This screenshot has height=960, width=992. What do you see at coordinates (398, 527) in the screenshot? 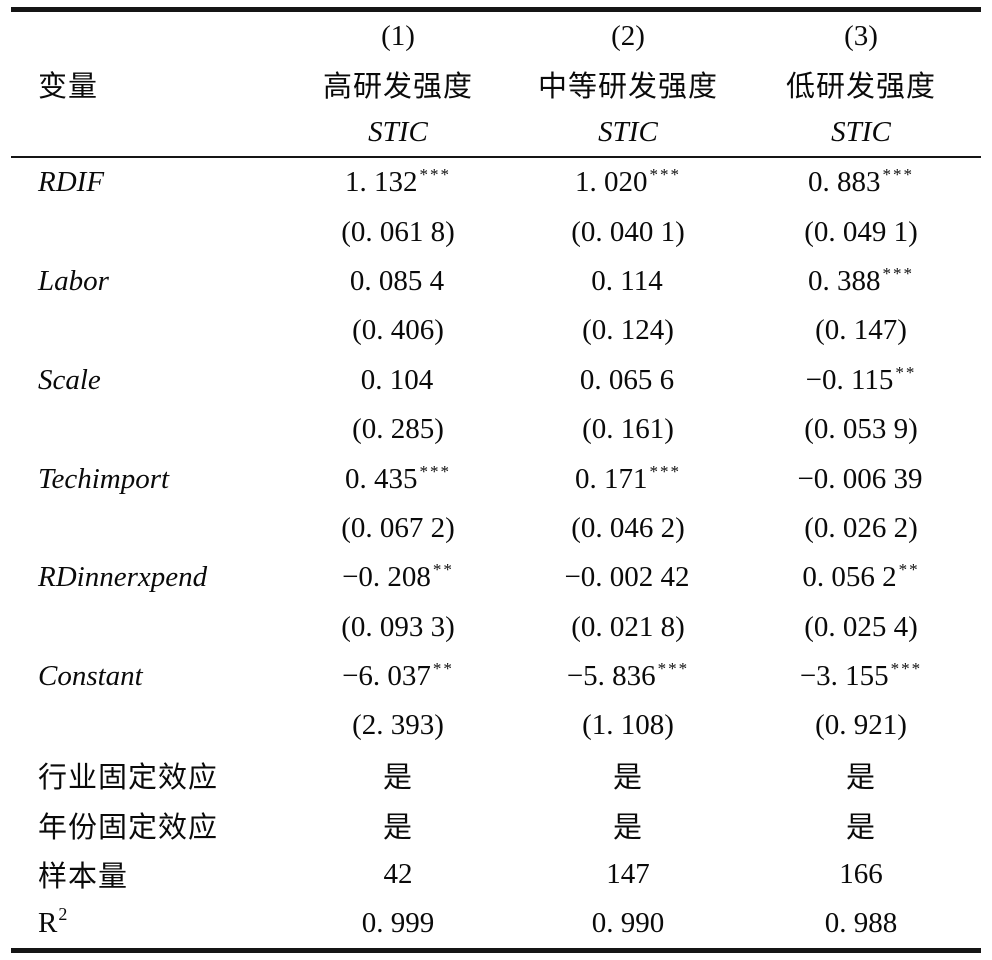
I see `se-cell: (0. 067 2)` at bounding box center [398, 527].